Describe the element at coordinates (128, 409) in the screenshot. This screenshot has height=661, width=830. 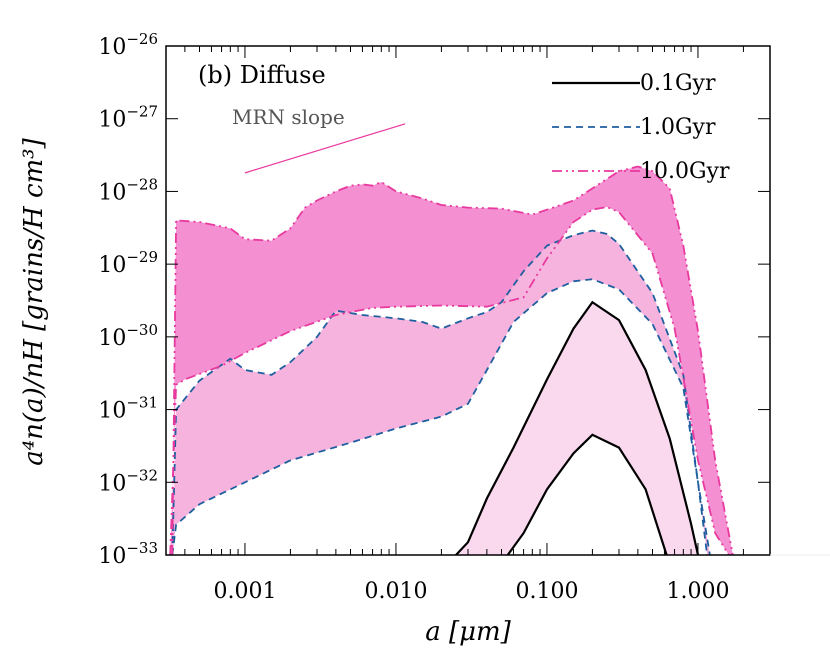
I see `y-tick-label: 10−31` at that location.